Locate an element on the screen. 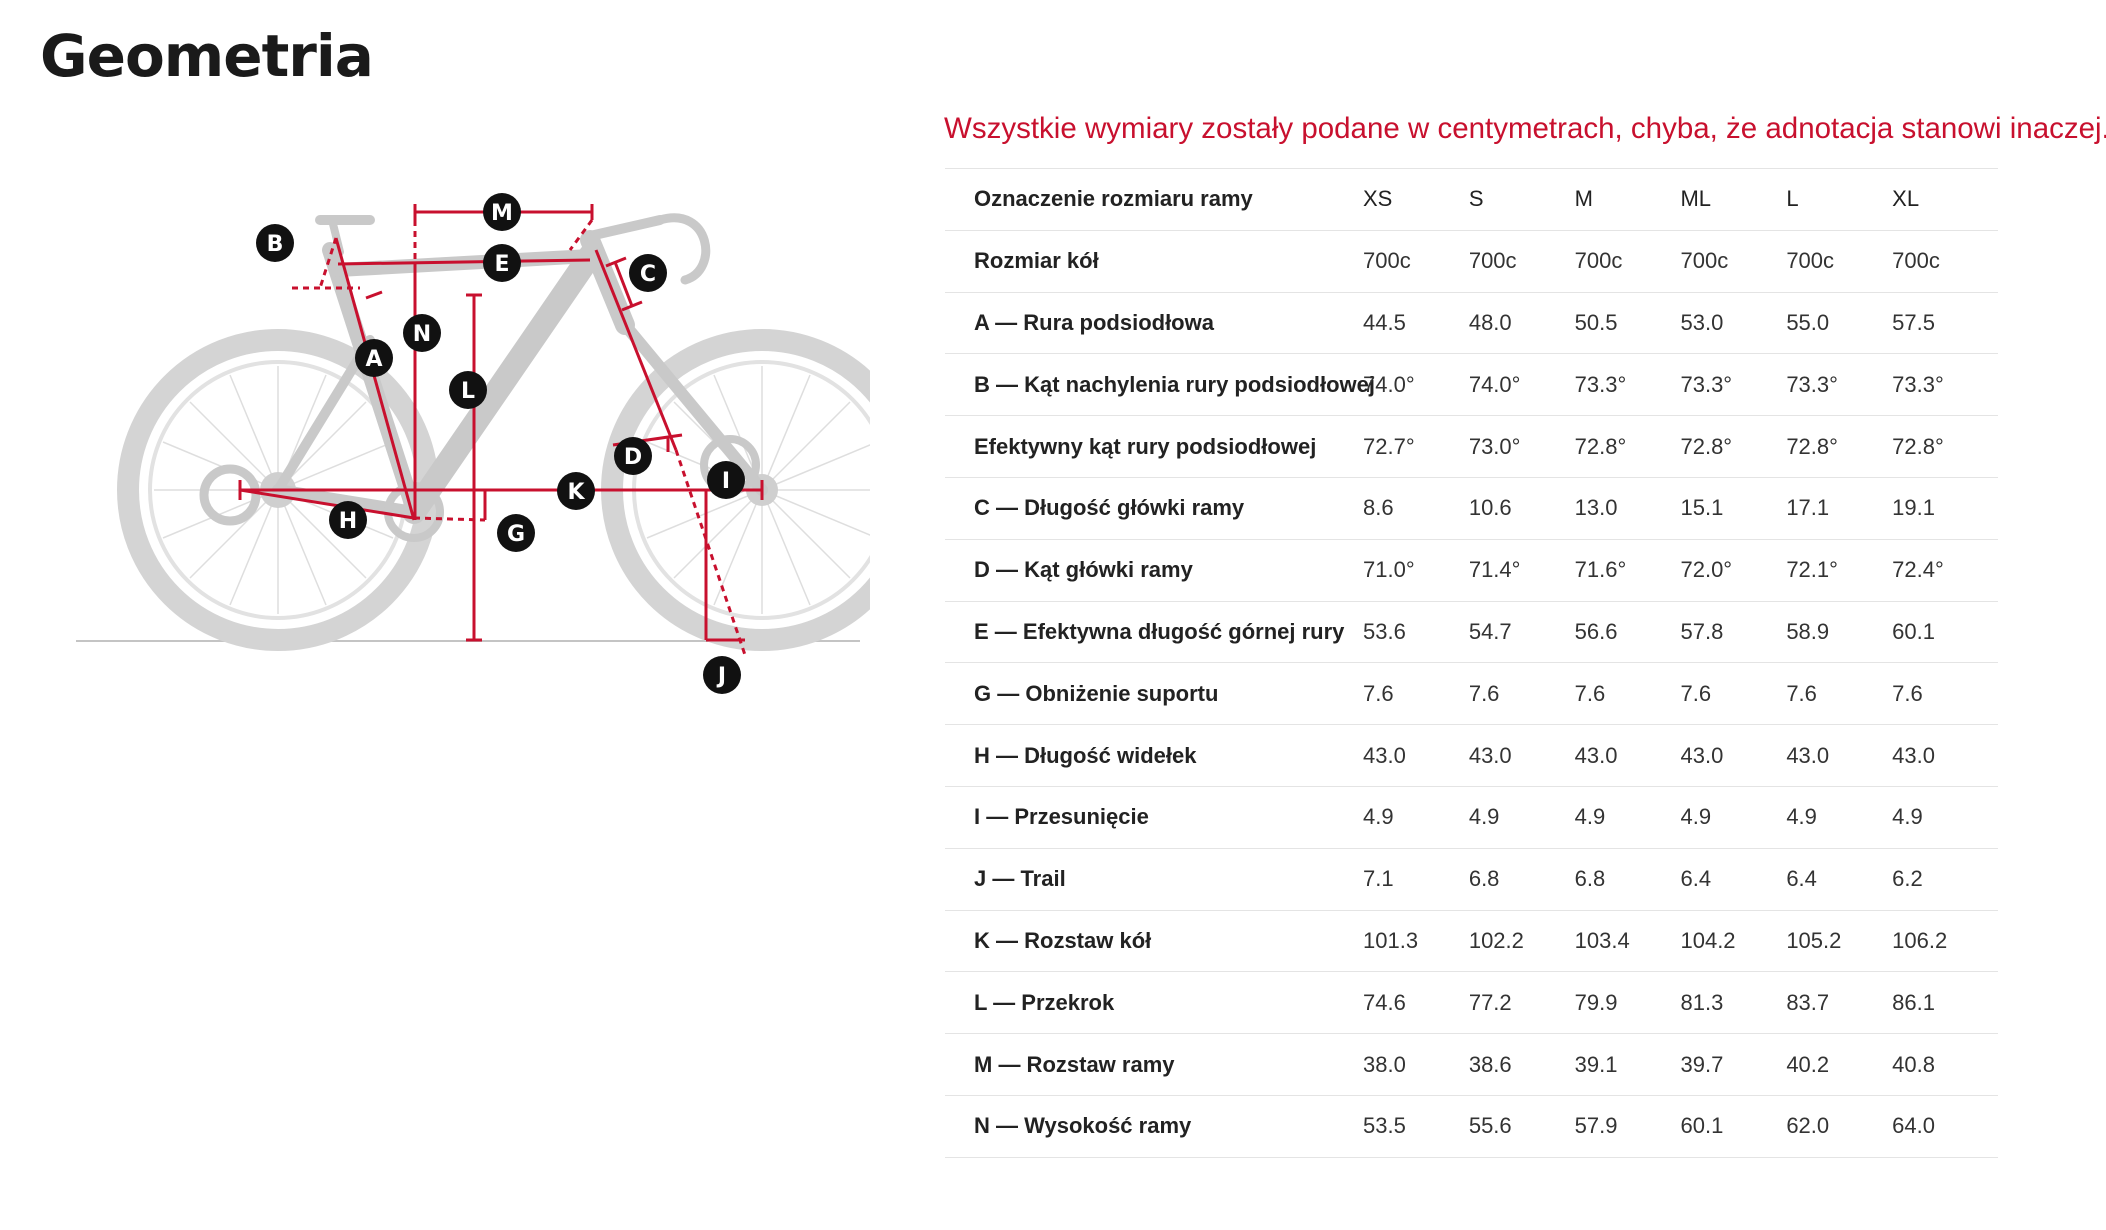 This screenshot has width=2106, height=1230. measurement-value: 40.2 is located at coordinates (1839, 1064).